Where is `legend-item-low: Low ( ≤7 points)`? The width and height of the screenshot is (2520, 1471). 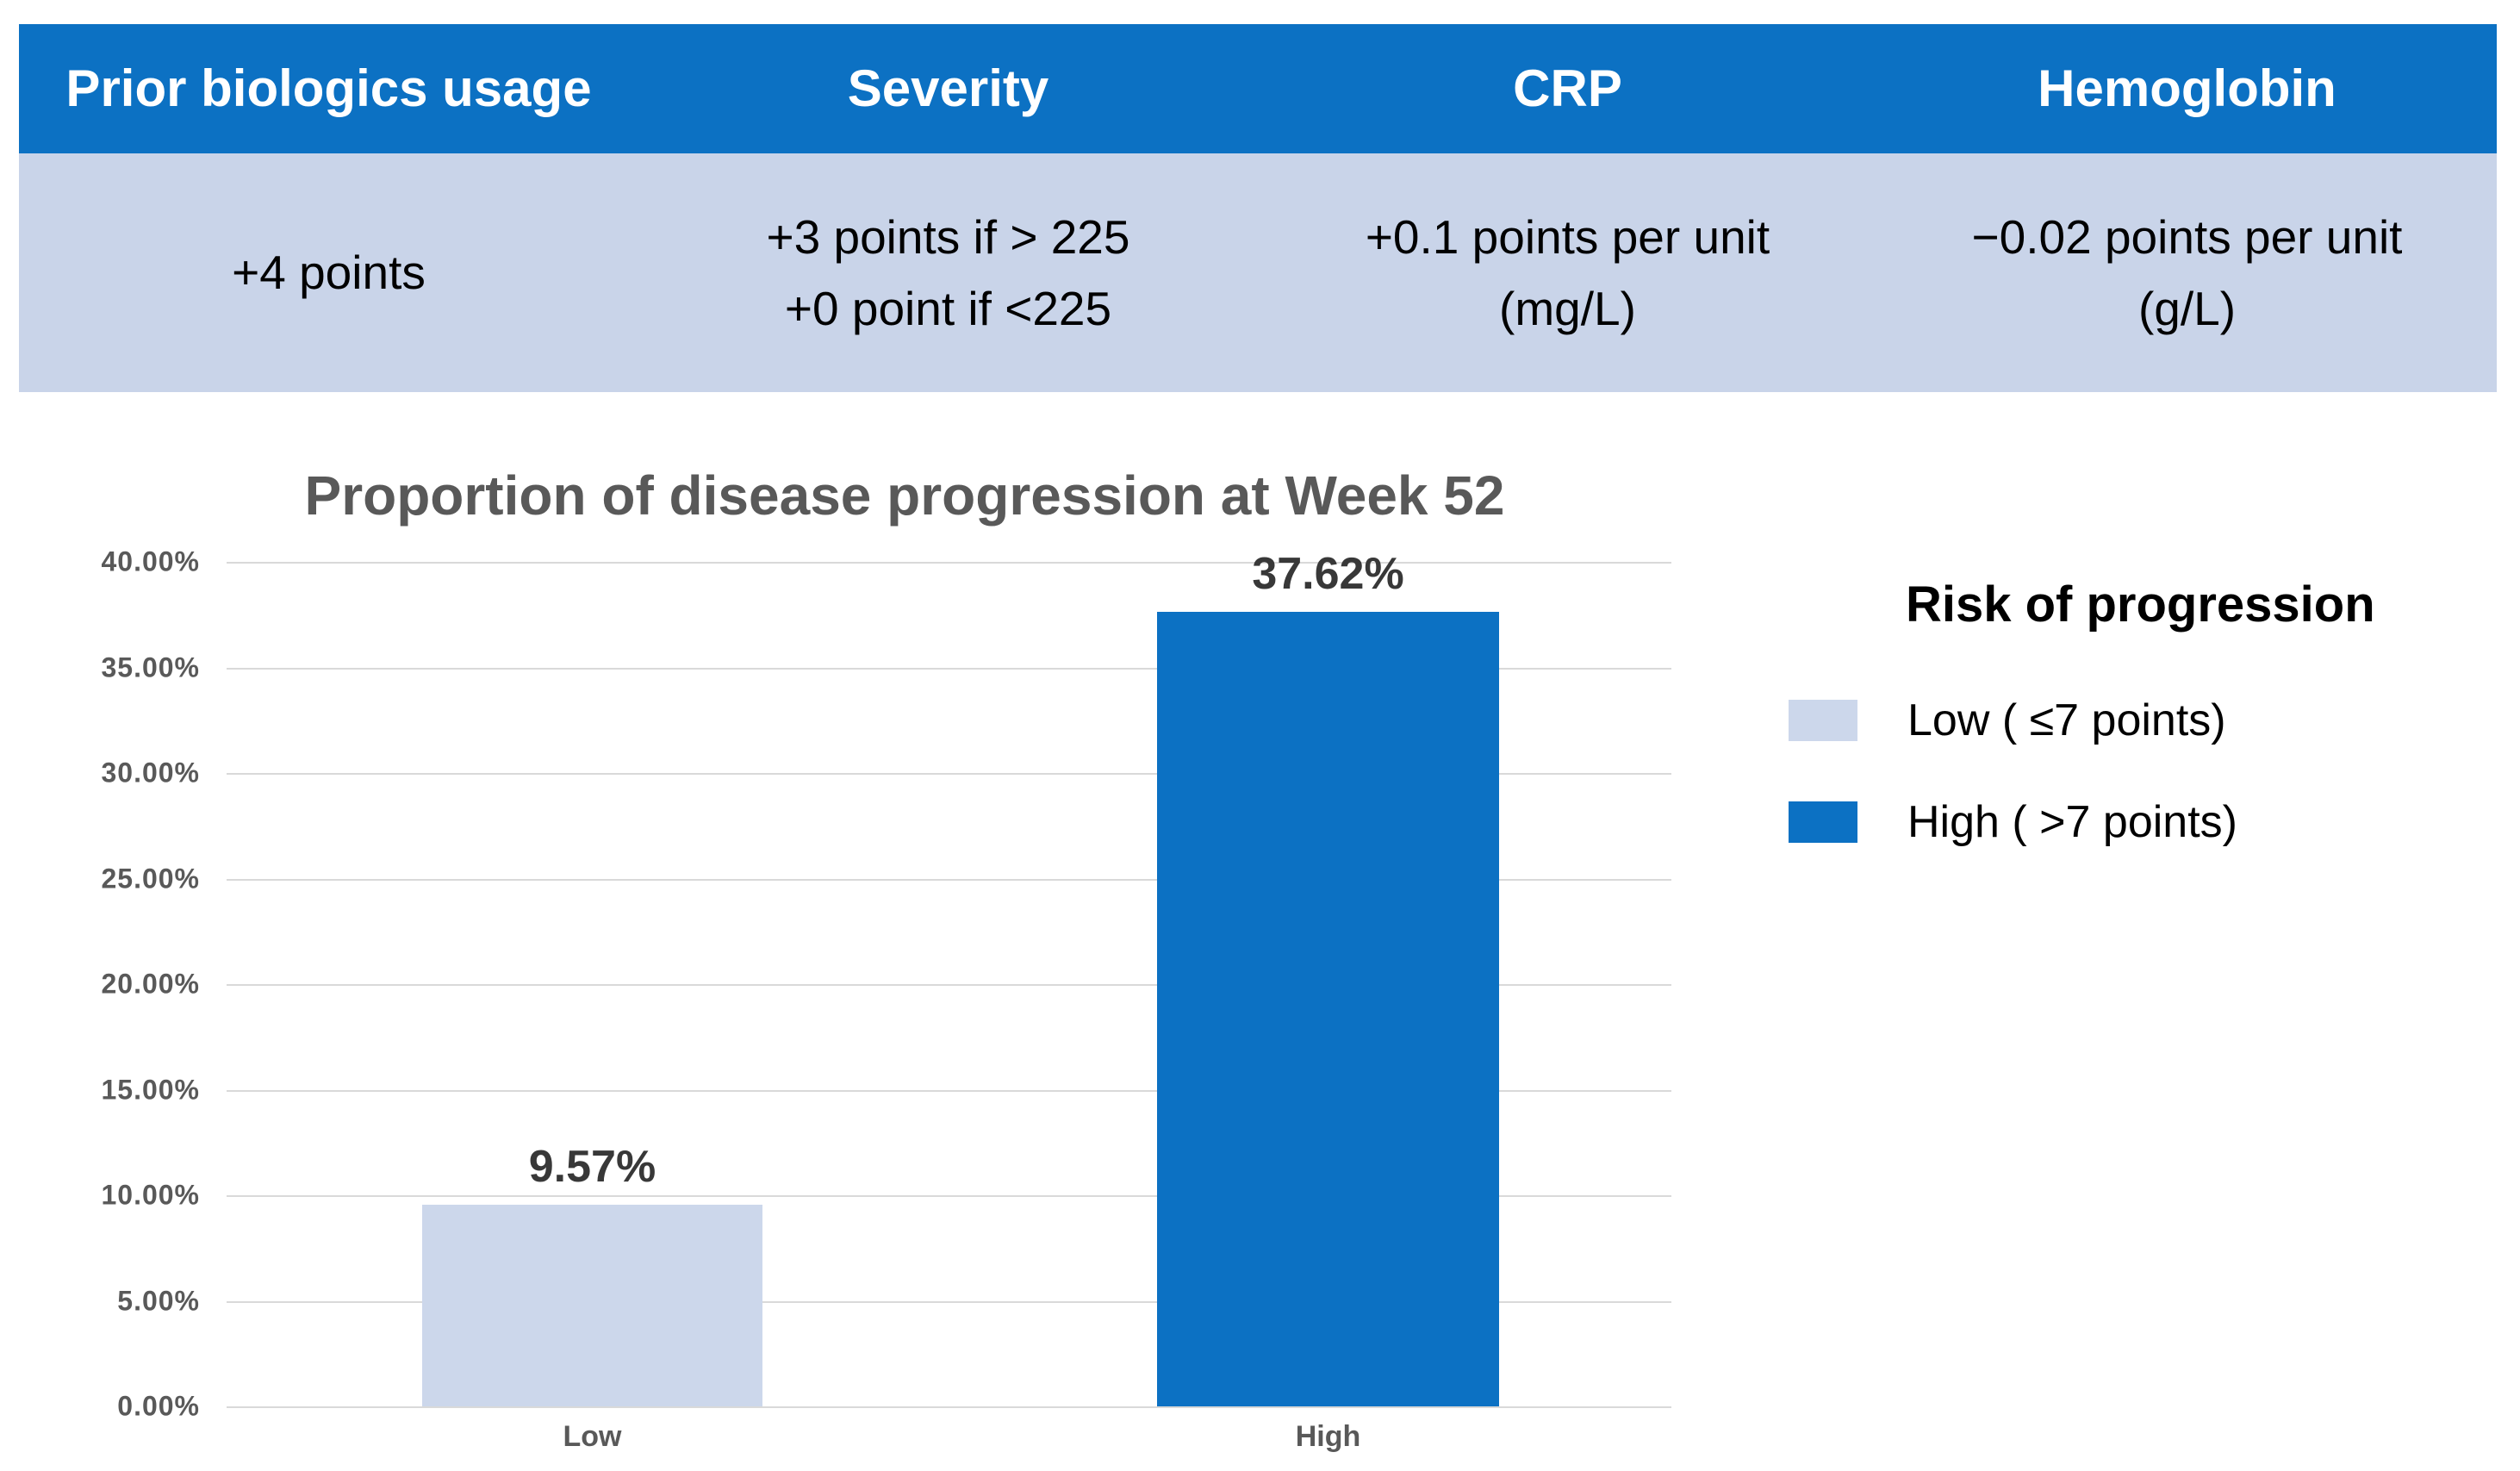
legend-item-low: Low ( ≤7 points) is located at coordinates (2008, 720).